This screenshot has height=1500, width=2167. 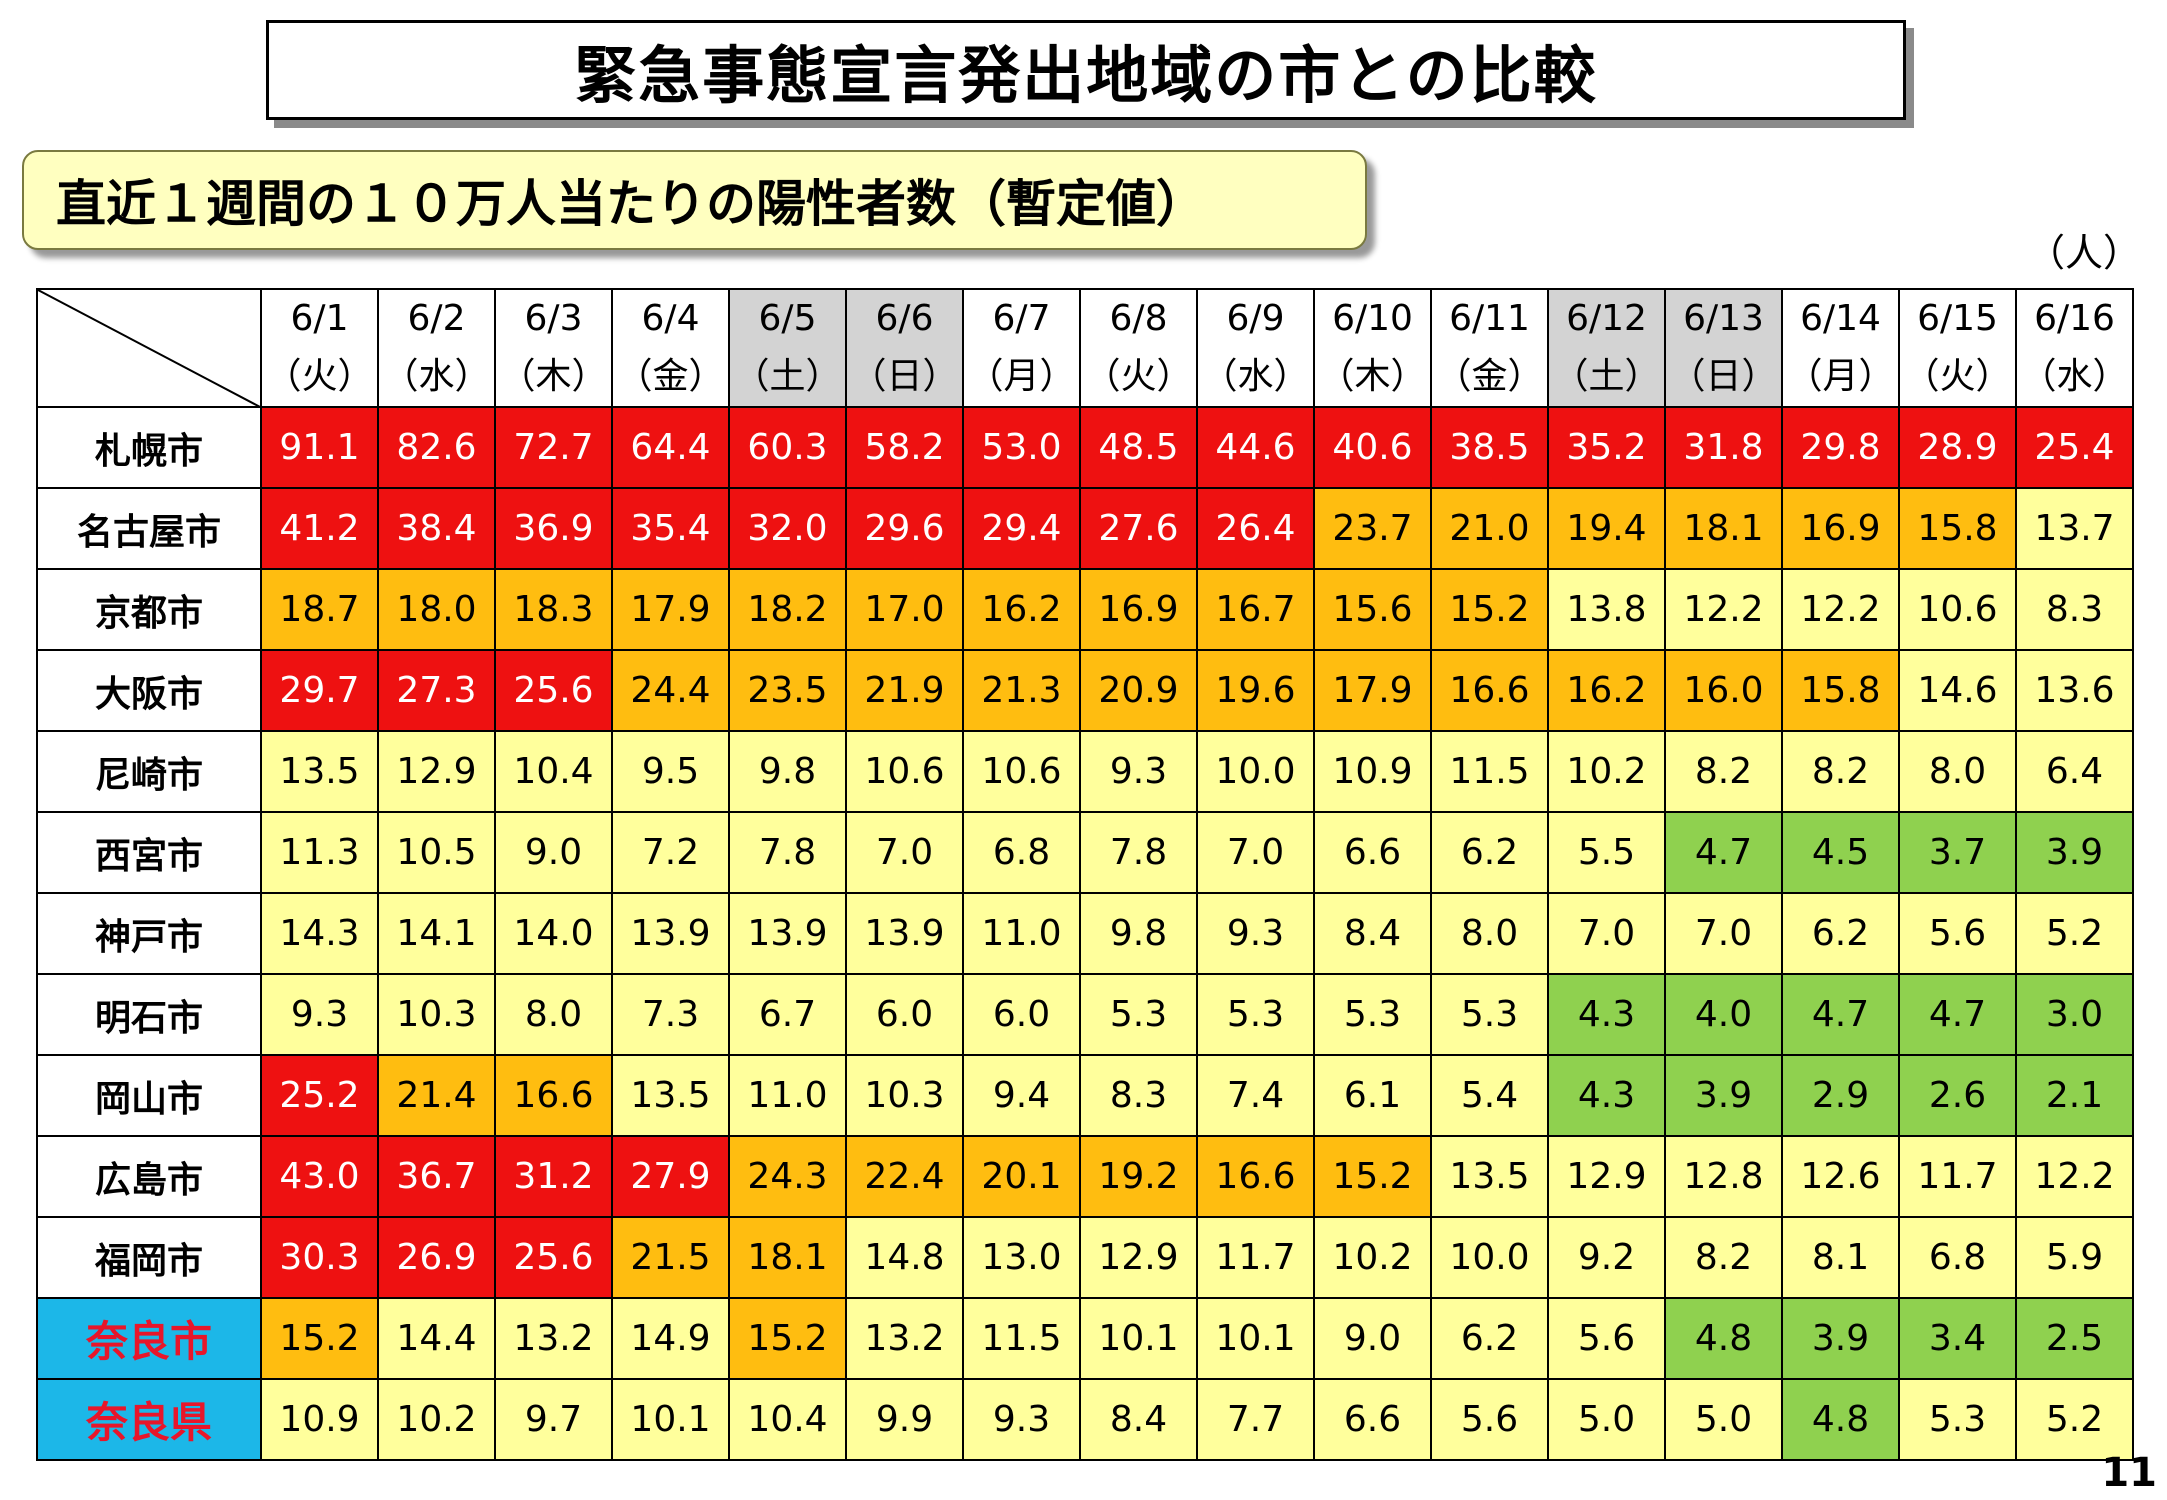 What do you see at coordinates (904, 318) in the screenshot?
I see `column-date: 6/6` at bounding box center [904, 318].